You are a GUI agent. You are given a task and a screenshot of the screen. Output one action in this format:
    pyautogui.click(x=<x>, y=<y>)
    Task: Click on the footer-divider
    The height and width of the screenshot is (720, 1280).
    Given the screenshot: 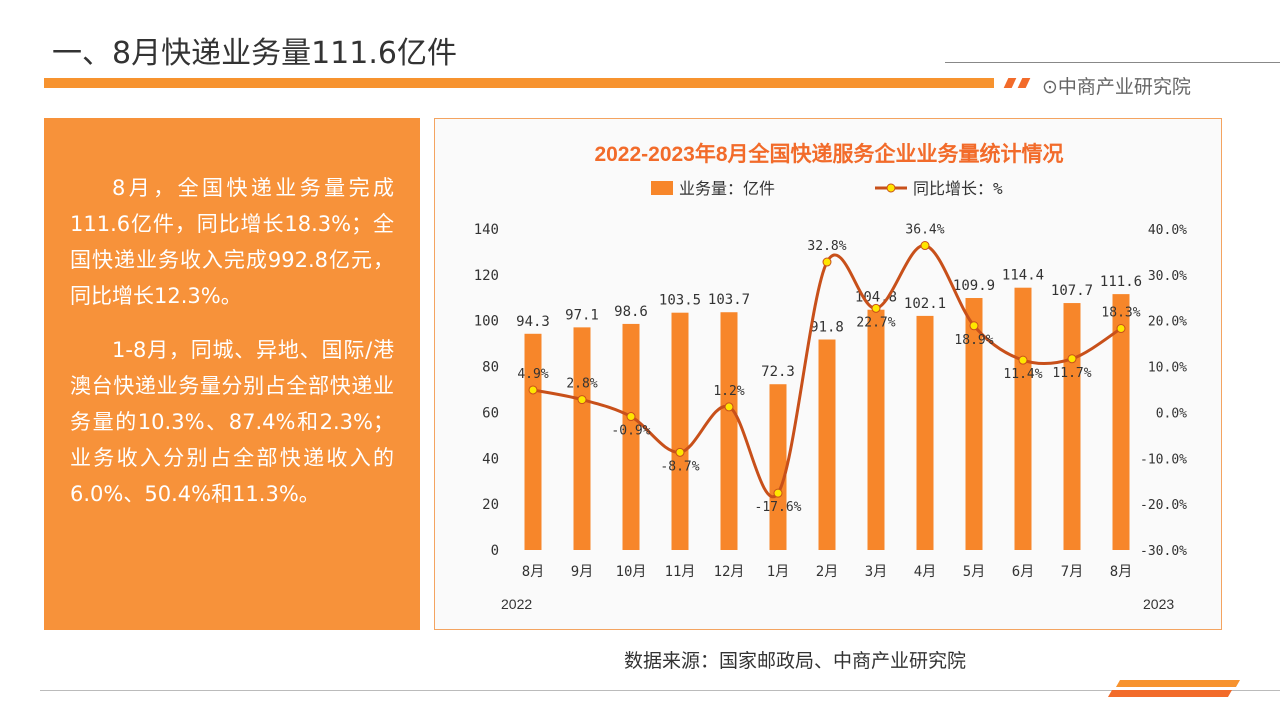 What is the action you would take?
    pyautogui.click(x=660, y=690)
    